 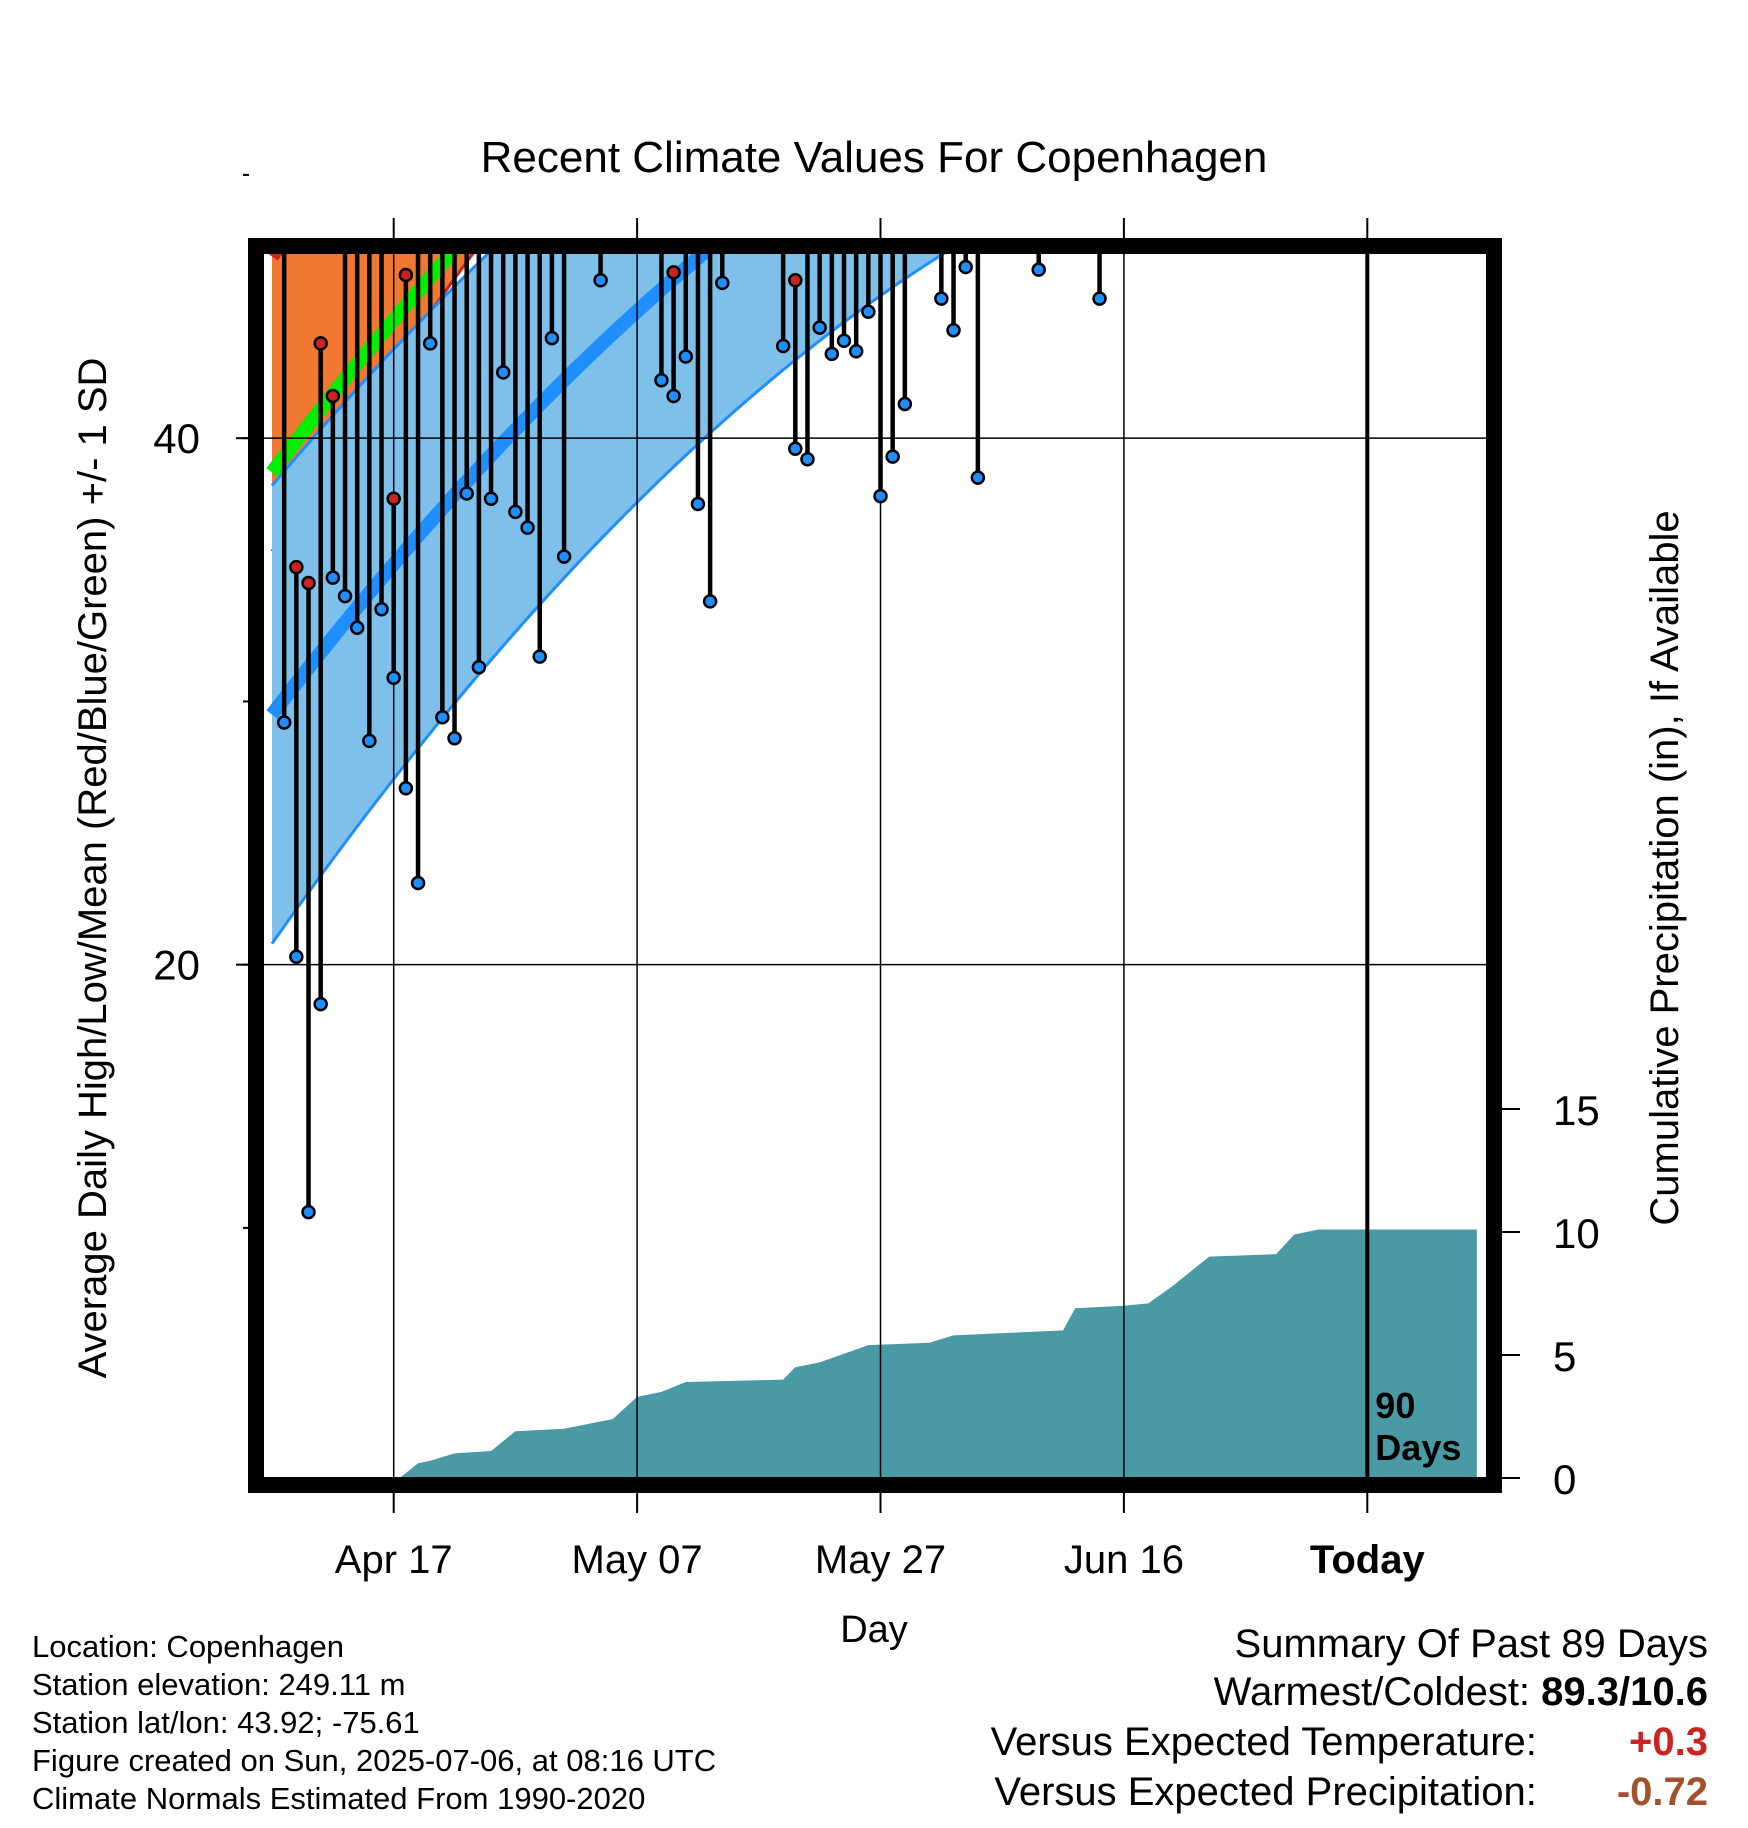 What do you see at coordinates (176, 438) in the screenshot?
I see `y-tick-label: 40` at bounding box center [176, 438].